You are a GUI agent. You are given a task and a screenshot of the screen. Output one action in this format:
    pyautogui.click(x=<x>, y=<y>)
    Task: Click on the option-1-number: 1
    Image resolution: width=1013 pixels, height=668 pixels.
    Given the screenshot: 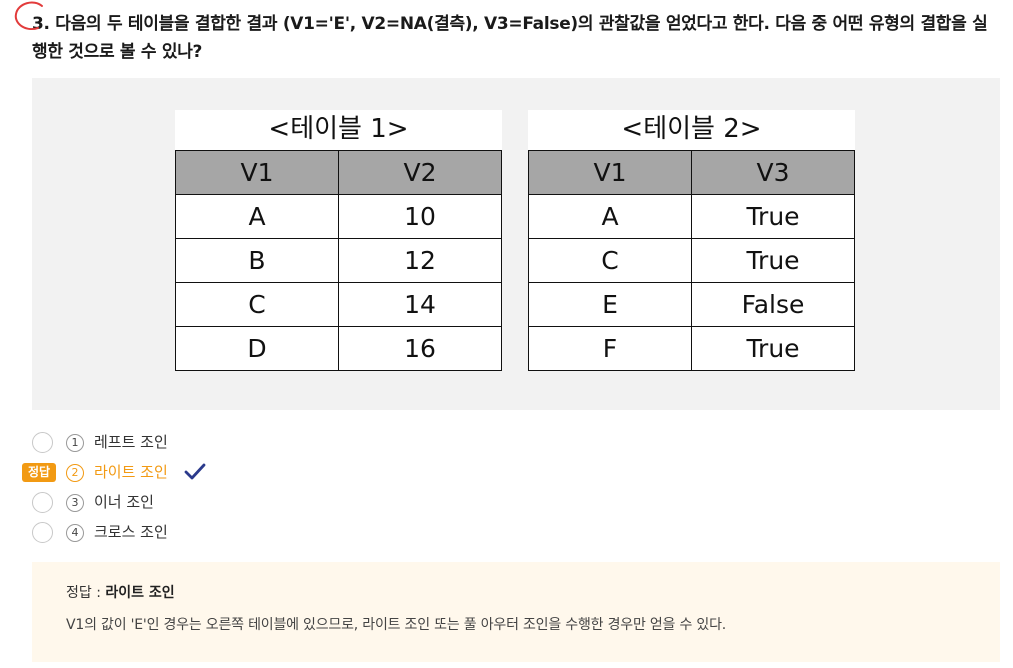 What is the action you would take?
    pyautogui.click(x=75, y=443)
    